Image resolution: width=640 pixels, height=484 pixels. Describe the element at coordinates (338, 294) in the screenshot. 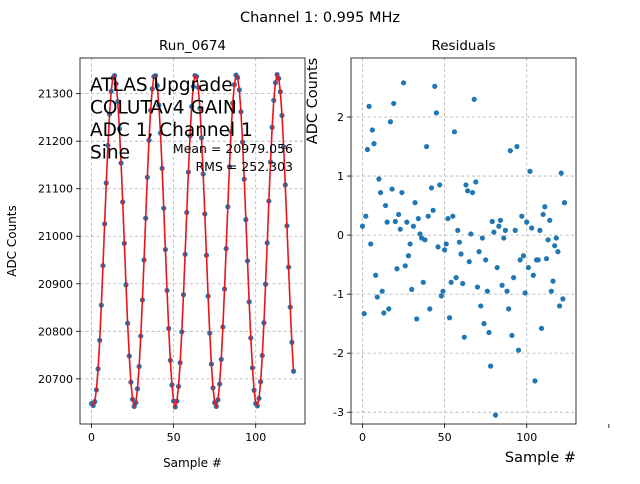

I see `y-tick-label: -1` at that location.